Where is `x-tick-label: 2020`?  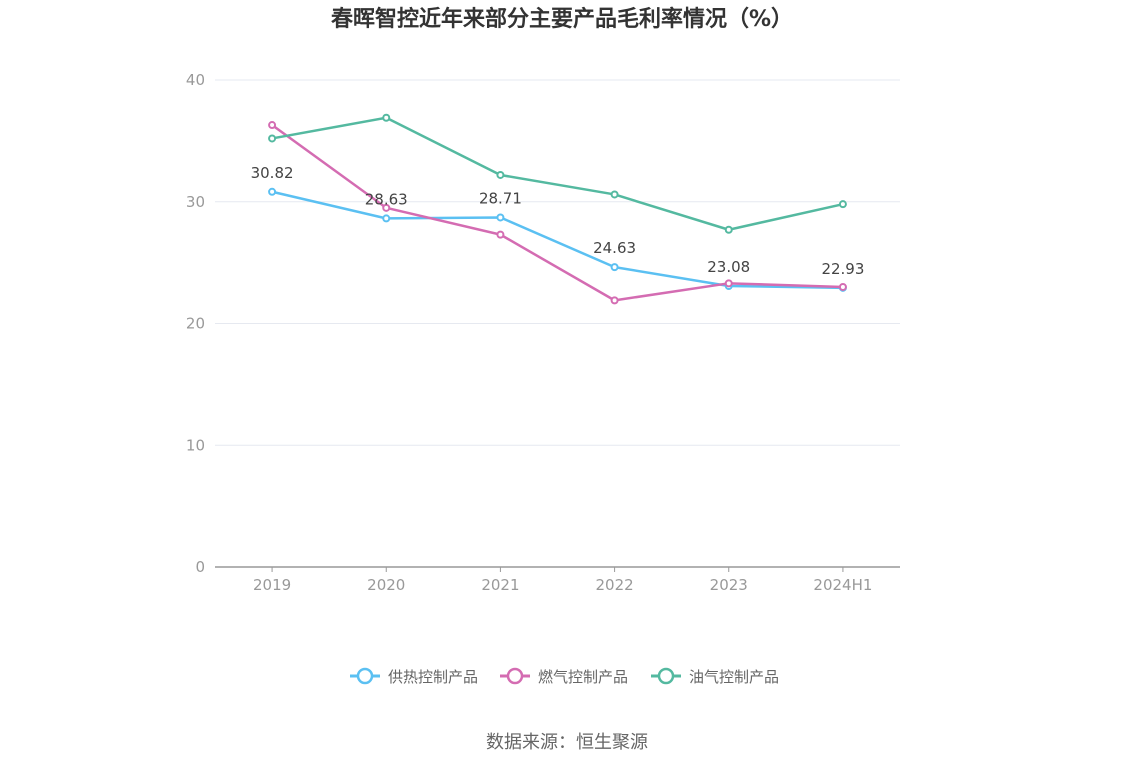 x-tick-label: 2020 is located at coordinates (386, 585).